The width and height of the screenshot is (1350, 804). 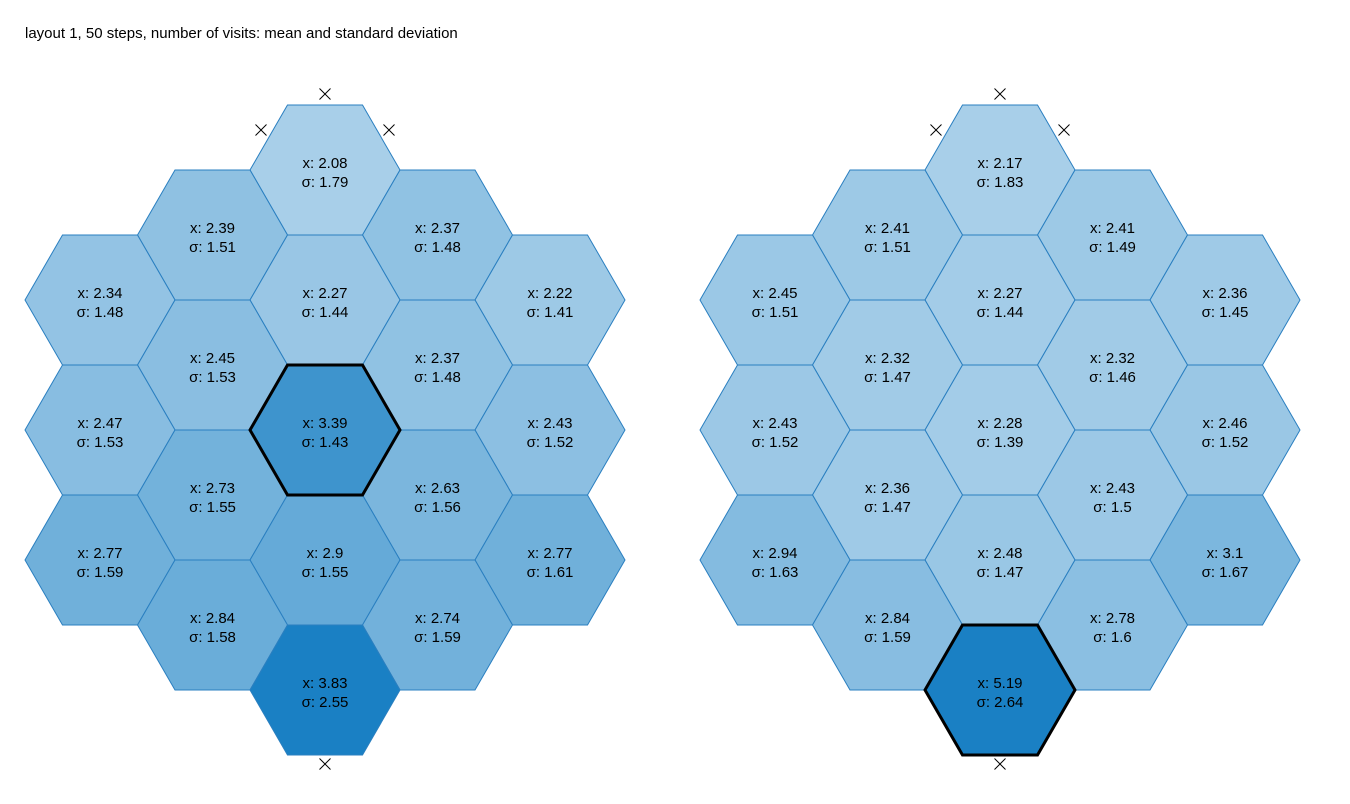 What do you see at coordinates (437, 507) in the screenshot?
I see `cell-std-label: σ: 1.56` at bounding box center [437, 507].